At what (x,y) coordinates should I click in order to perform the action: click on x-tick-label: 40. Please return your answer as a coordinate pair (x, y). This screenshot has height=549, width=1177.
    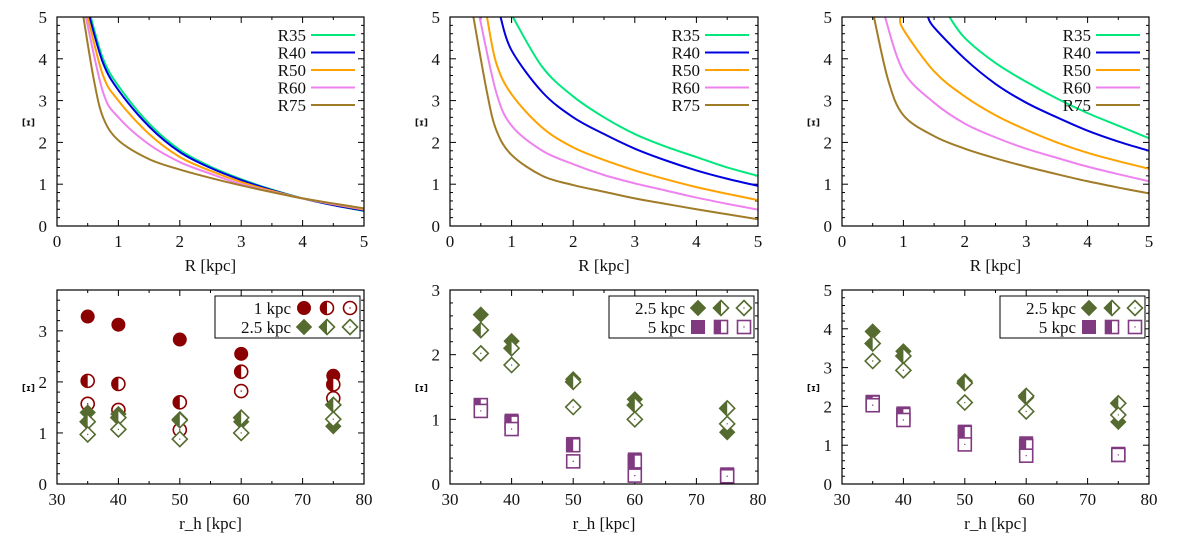
    Looking at the image, I should click on (118, 499).